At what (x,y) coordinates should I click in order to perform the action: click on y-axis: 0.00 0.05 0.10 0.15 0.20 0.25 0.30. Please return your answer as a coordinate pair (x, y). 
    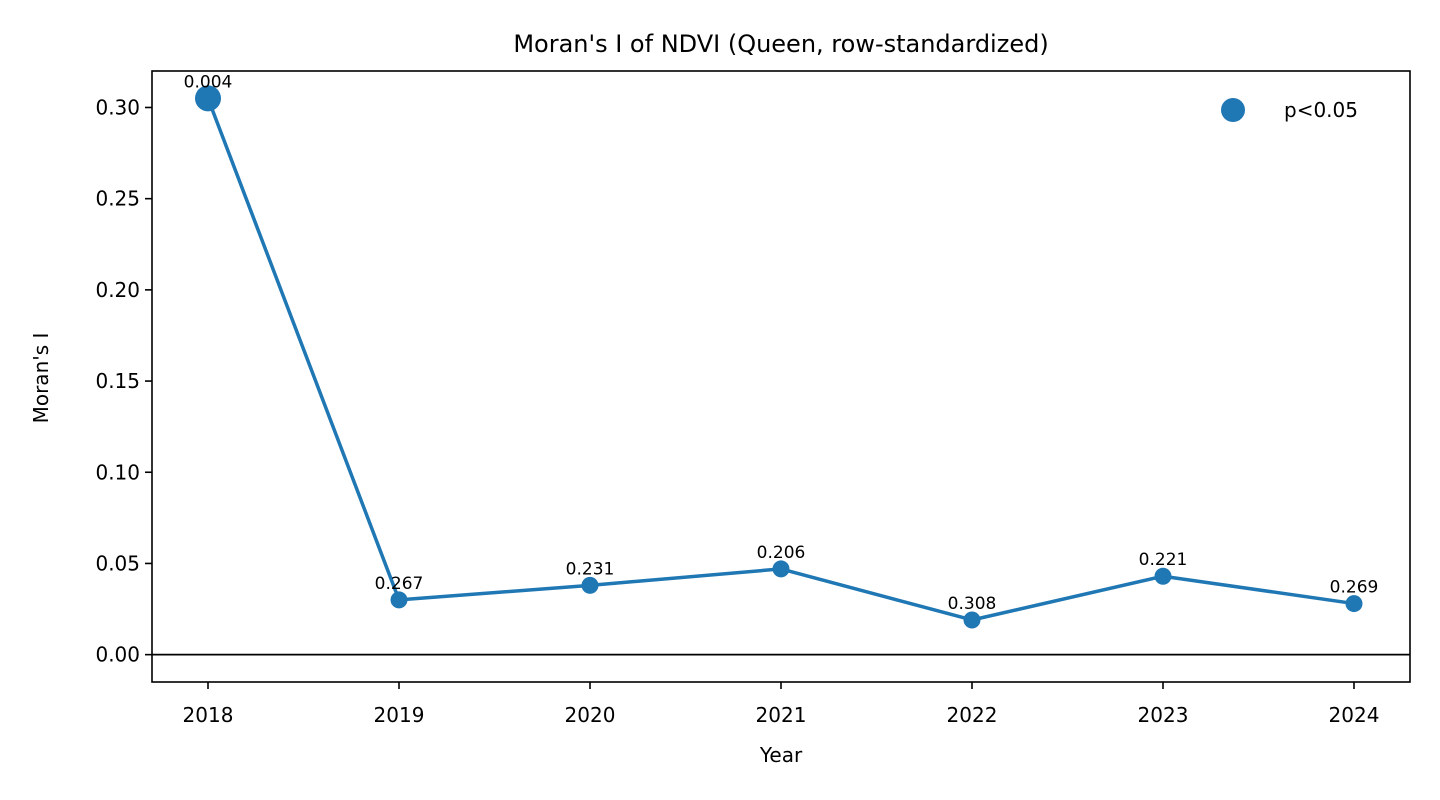
    Looking at the image, I should click on (123, 381).